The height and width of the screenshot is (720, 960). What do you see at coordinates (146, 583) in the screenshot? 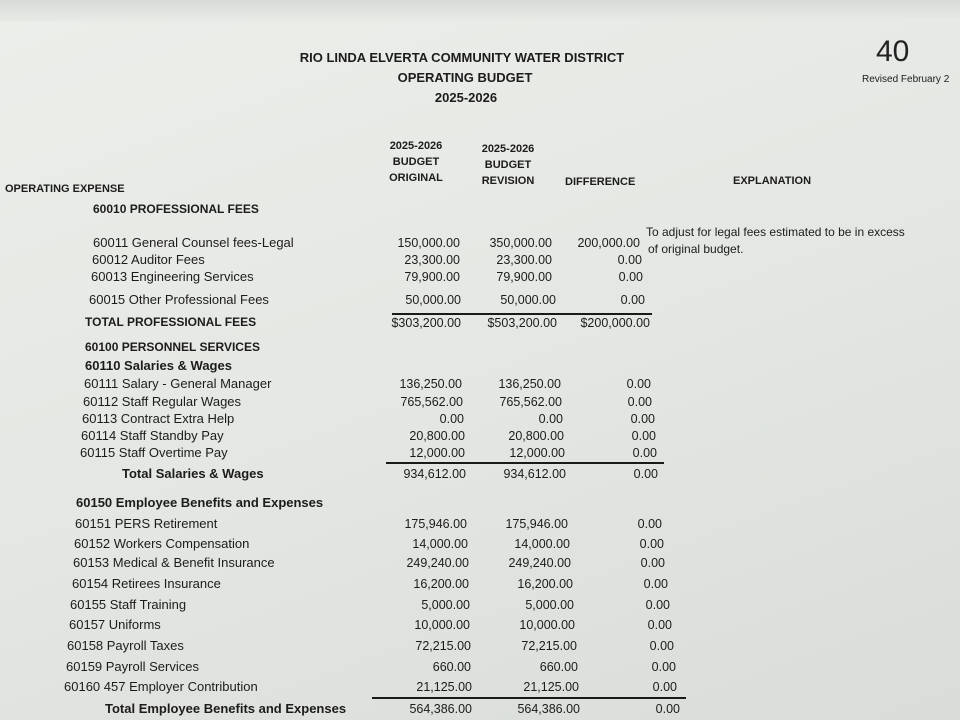
I see `line-item-label: 60154 Retirees Insurance` at bounding box center [146, 583].